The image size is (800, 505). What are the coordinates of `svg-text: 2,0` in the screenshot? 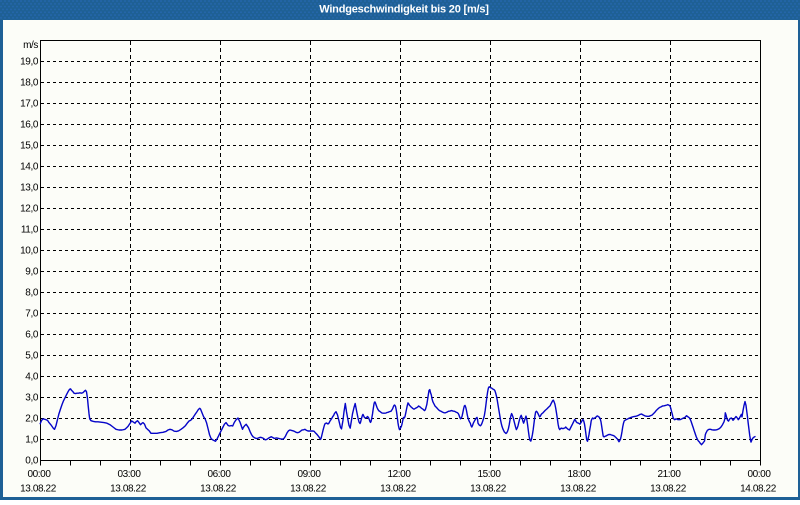 It's located at (32, 419).